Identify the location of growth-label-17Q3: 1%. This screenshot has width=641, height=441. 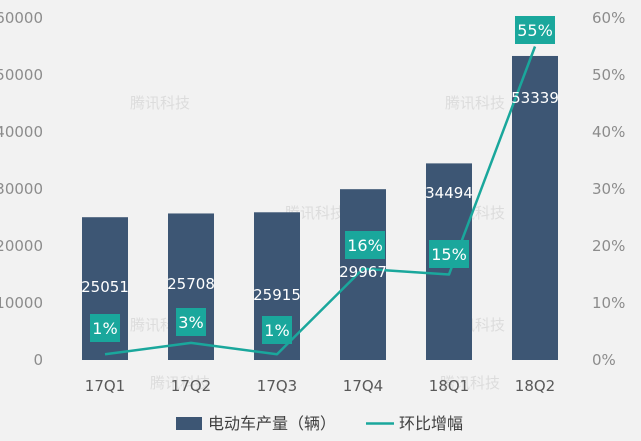
(276, 330).